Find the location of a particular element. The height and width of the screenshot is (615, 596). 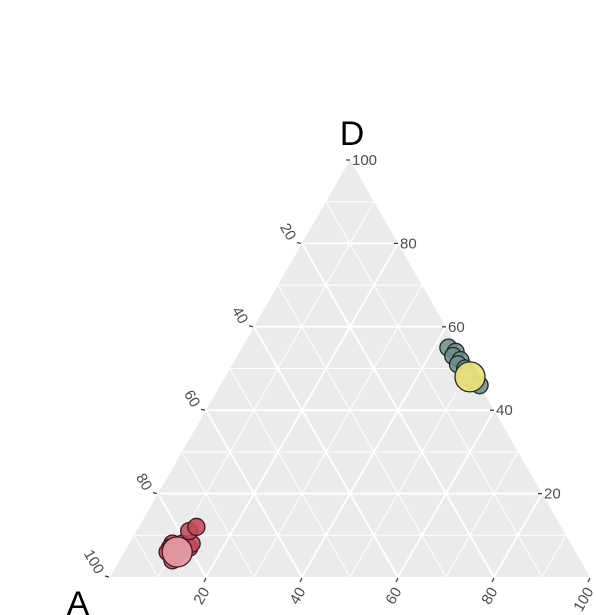

tick-label-a-100: 100 is located at coordinates (93, 562).